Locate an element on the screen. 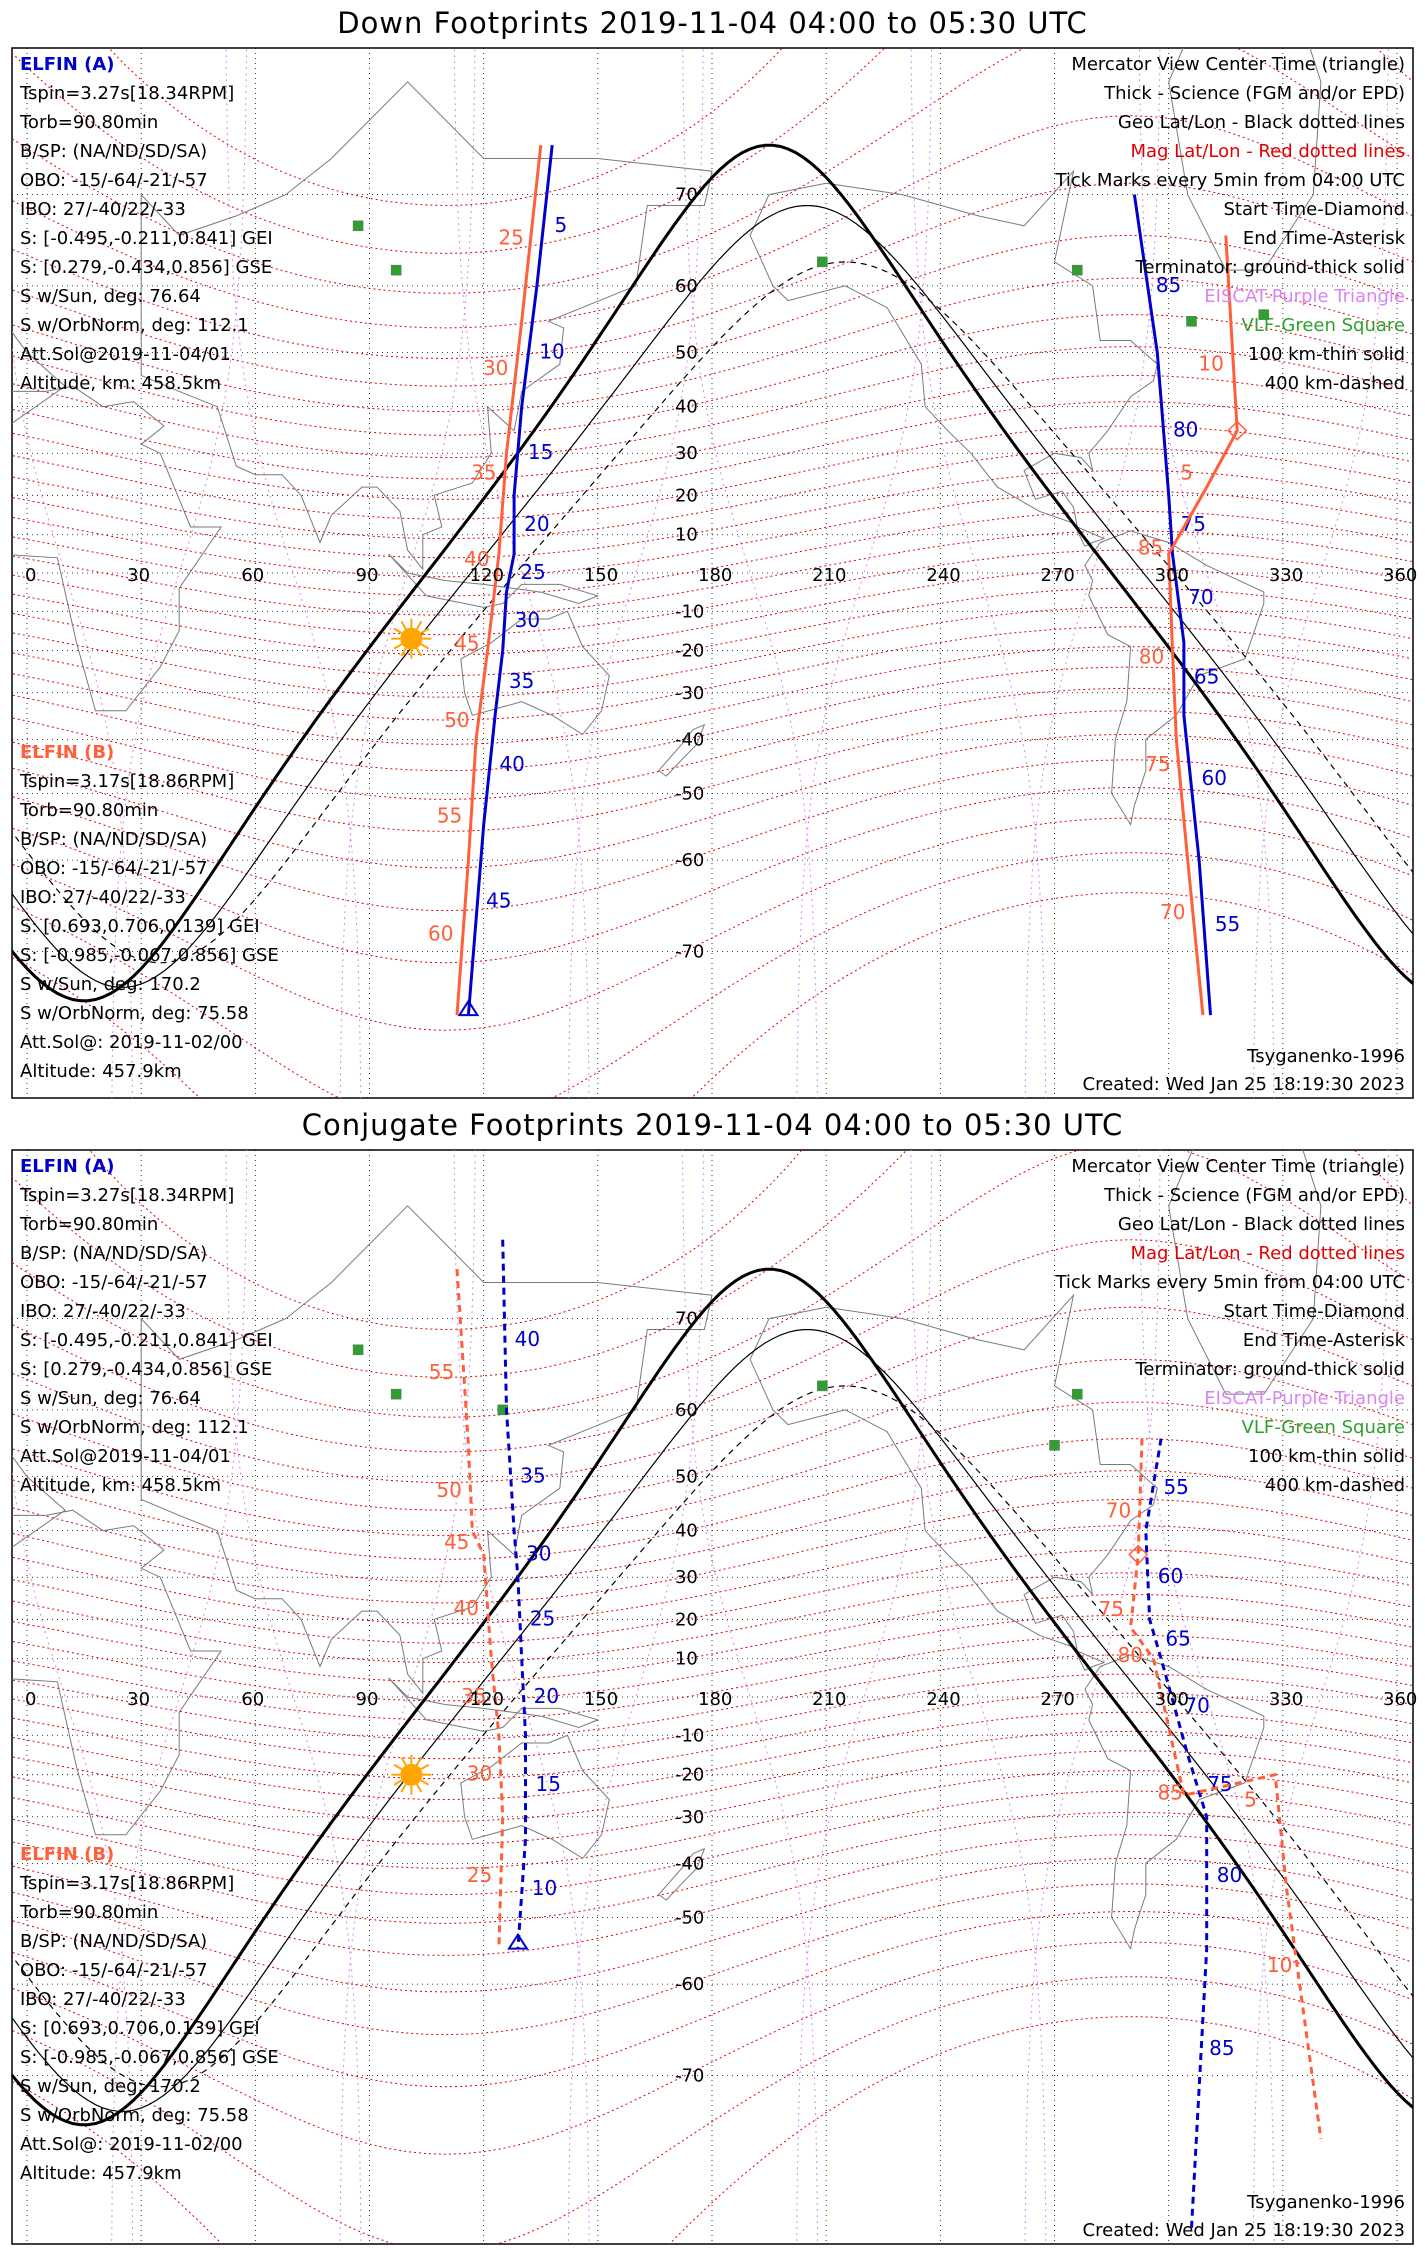  track-tick-label: 45 is located at coordinates (456, 1542).